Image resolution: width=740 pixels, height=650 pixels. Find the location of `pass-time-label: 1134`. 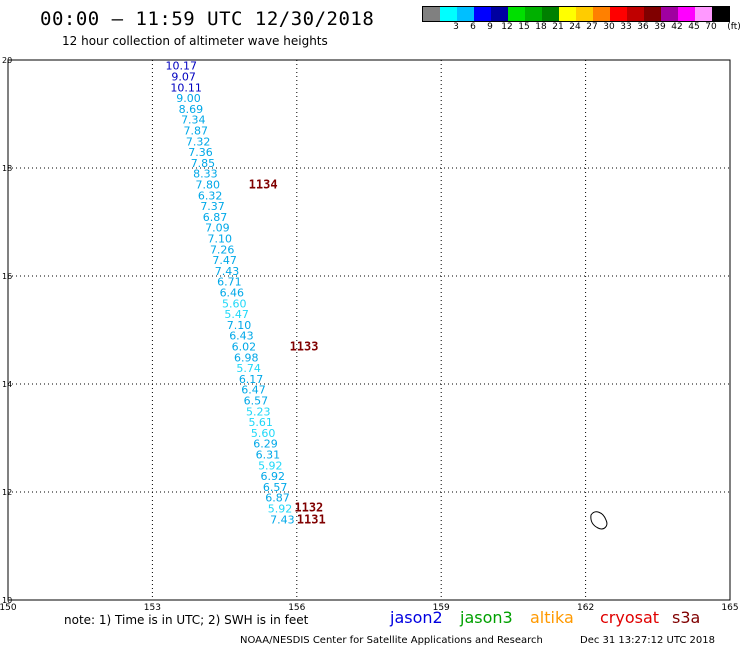

pass-time-label: 1134 is located at coordinates (263, 185).